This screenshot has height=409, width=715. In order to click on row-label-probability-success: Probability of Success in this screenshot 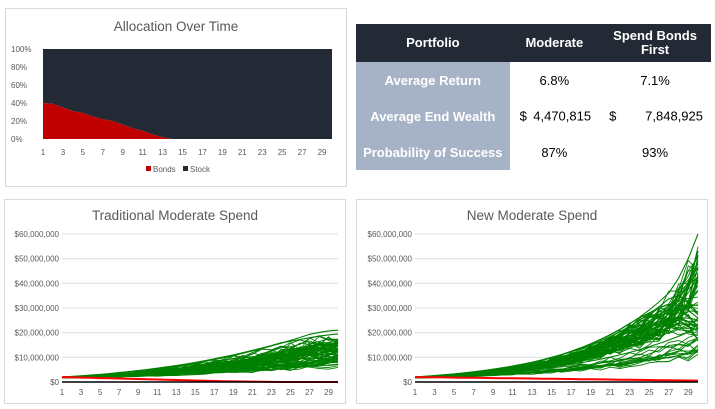, I will do `click(433, 152)`.